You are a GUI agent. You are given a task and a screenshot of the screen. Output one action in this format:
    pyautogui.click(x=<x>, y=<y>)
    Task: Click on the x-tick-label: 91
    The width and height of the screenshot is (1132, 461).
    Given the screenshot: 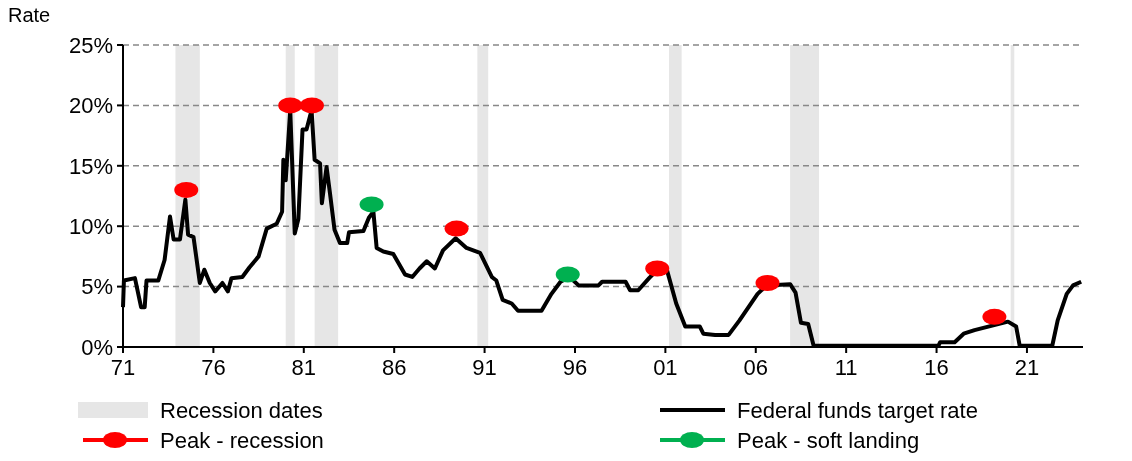 What is the action you would take?
    pyautogui.click(x=484, y=367)
    